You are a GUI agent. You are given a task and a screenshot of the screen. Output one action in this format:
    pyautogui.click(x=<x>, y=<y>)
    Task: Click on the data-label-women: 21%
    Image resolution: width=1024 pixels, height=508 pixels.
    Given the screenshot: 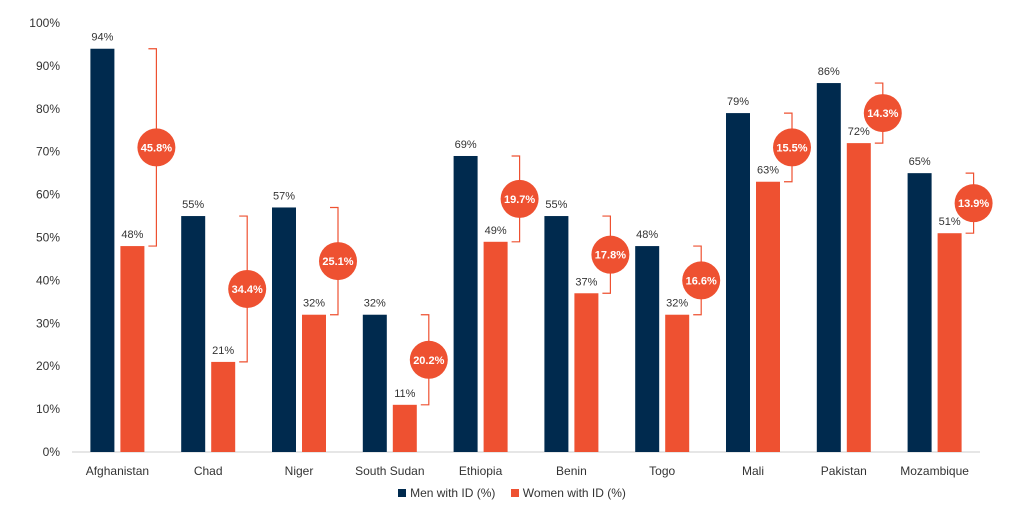 What is the action you would take?
    pyautogui.click(x=223, y=351)
    